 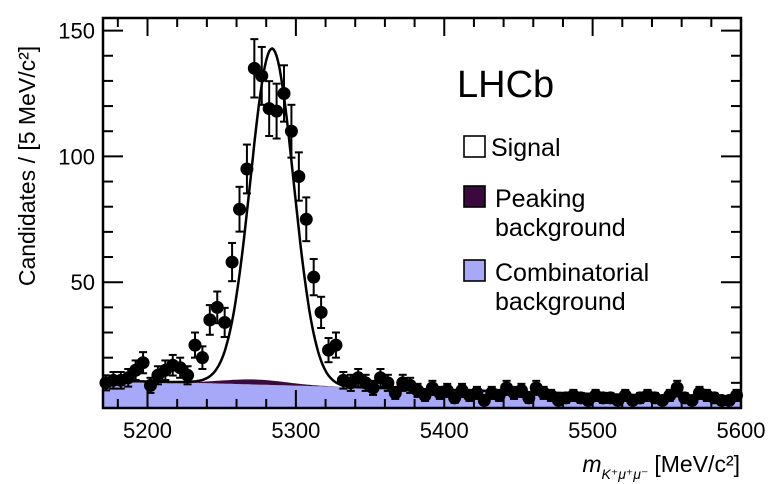 What do you see at coordinates (295, 430) in the screenshot?
I see `x-tick-label: 5300` at bounding box center [295, 430].